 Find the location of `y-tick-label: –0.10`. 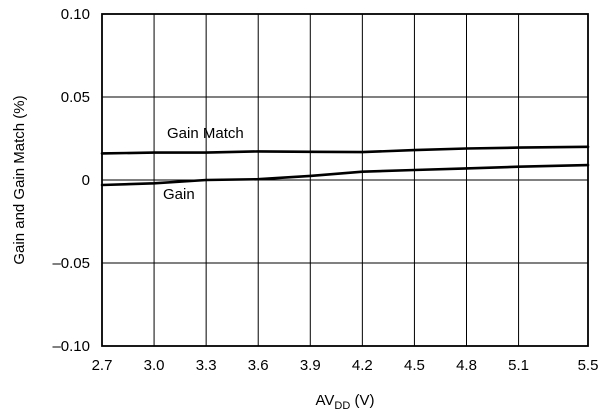

y-tick-label: –0.10 is located at coordinates (71, 346).